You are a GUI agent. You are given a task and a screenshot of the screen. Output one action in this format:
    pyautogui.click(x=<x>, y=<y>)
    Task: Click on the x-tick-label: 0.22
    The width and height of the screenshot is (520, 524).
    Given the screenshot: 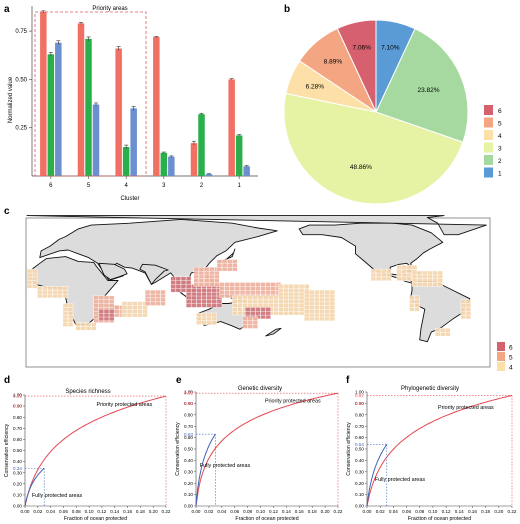 What is the action you would take?
    pyautogui.click(x=512, y=511)
    